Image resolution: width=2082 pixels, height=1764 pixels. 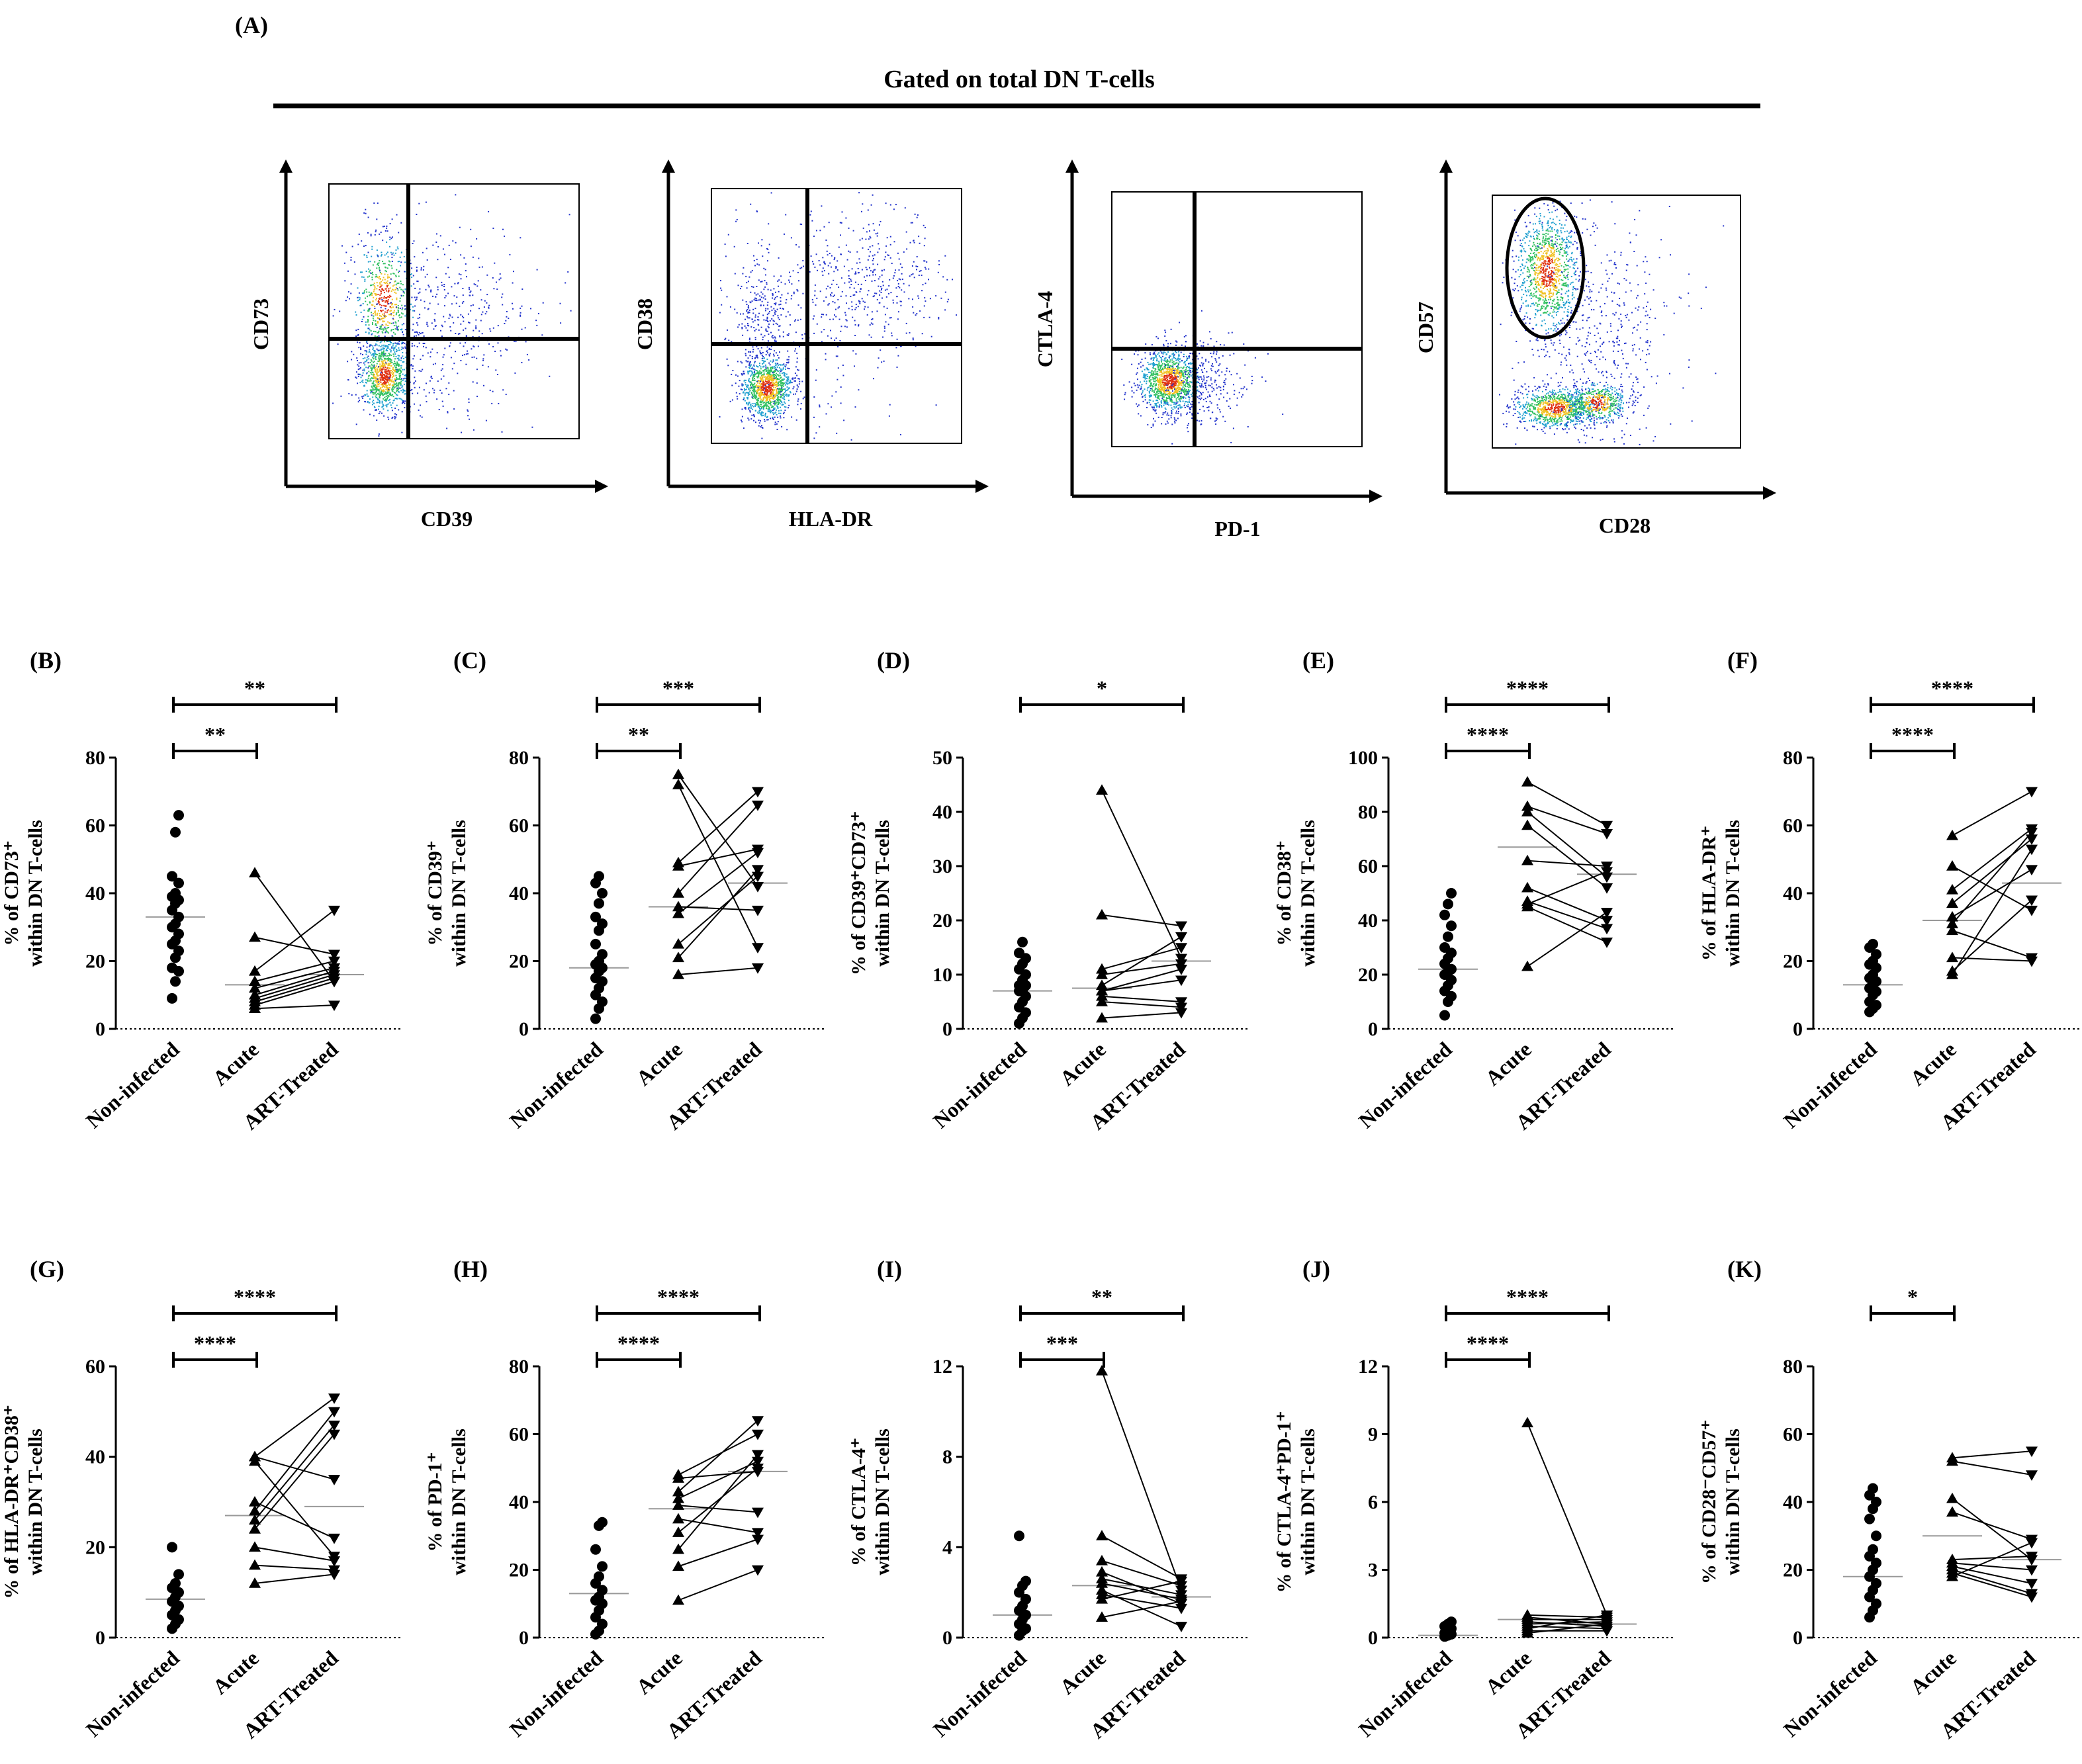 I want to click on y-tick-label: 40, so click(x=519, y=1502).